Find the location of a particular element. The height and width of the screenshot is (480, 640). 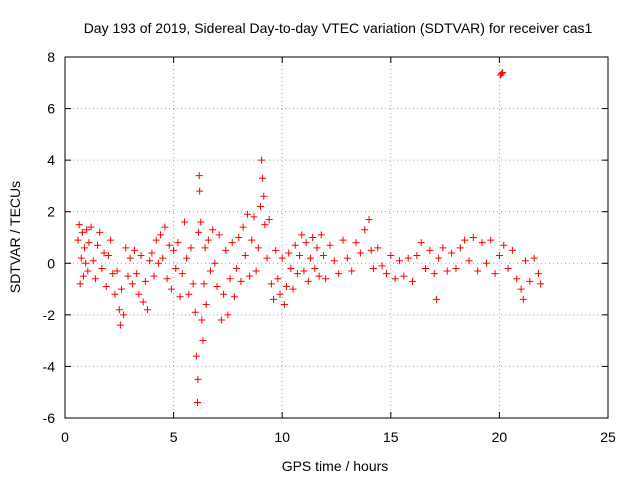

x-tick-label: 25 is located at coordinates (608, 437).